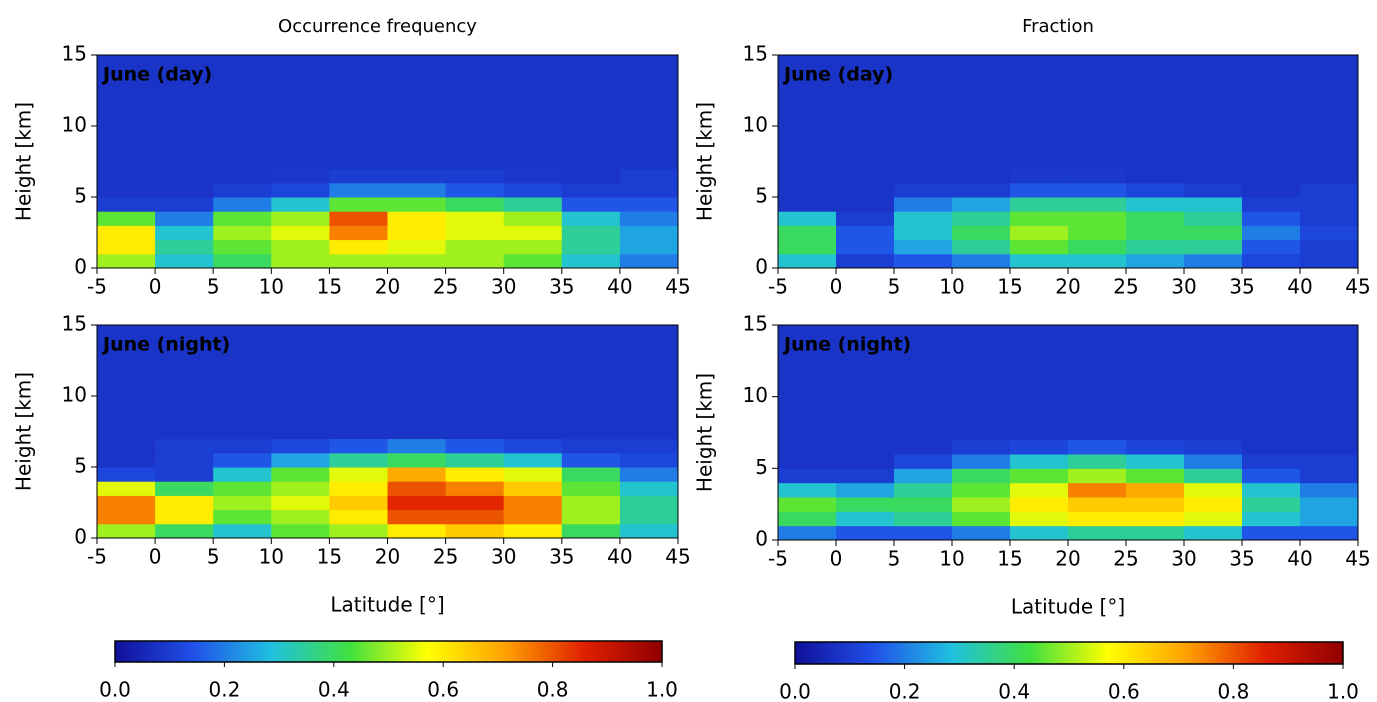  I want to click on x-tick-label: 15, so click(1009, 287).